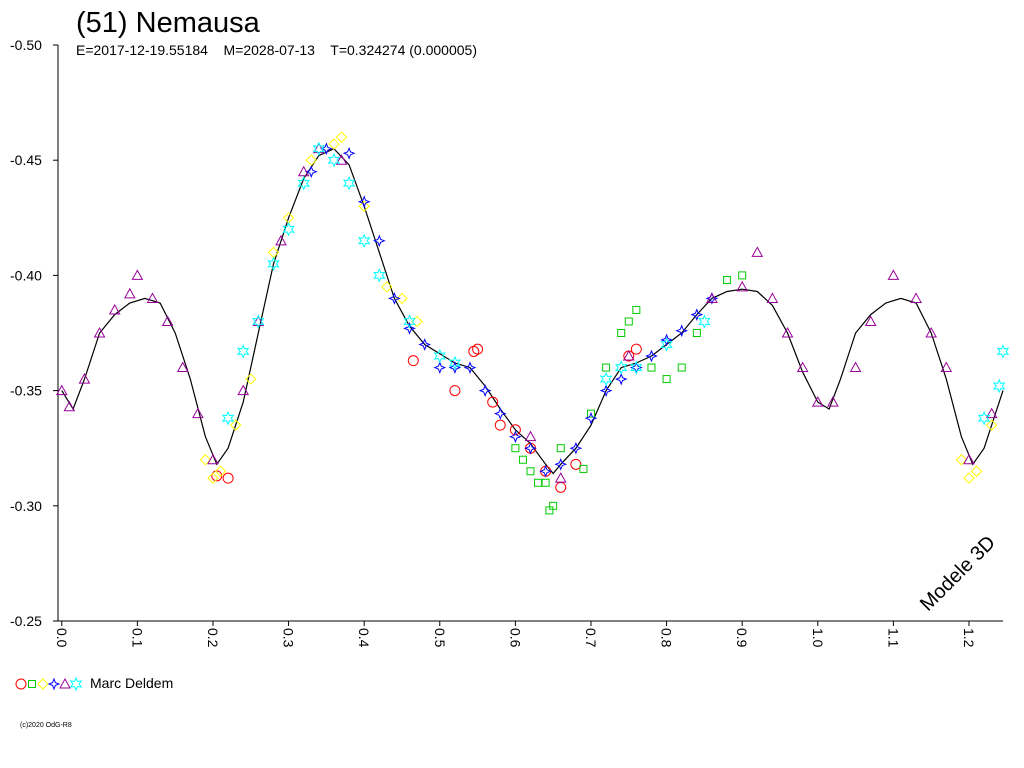 The image size is (1024, 768). I want to click on y-tick-label: -0.30, so click(26, 506).